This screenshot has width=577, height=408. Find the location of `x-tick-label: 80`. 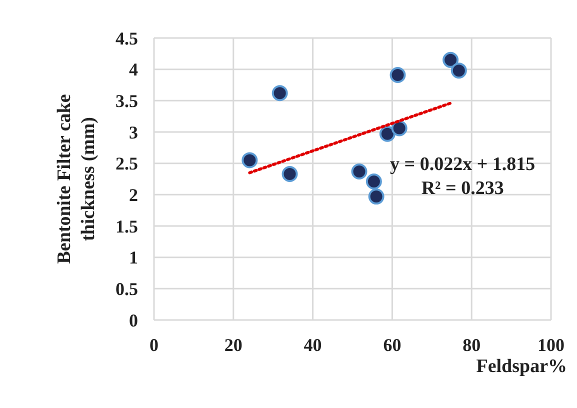

x-tick-label: 80 is located at coordinates (471, 344).